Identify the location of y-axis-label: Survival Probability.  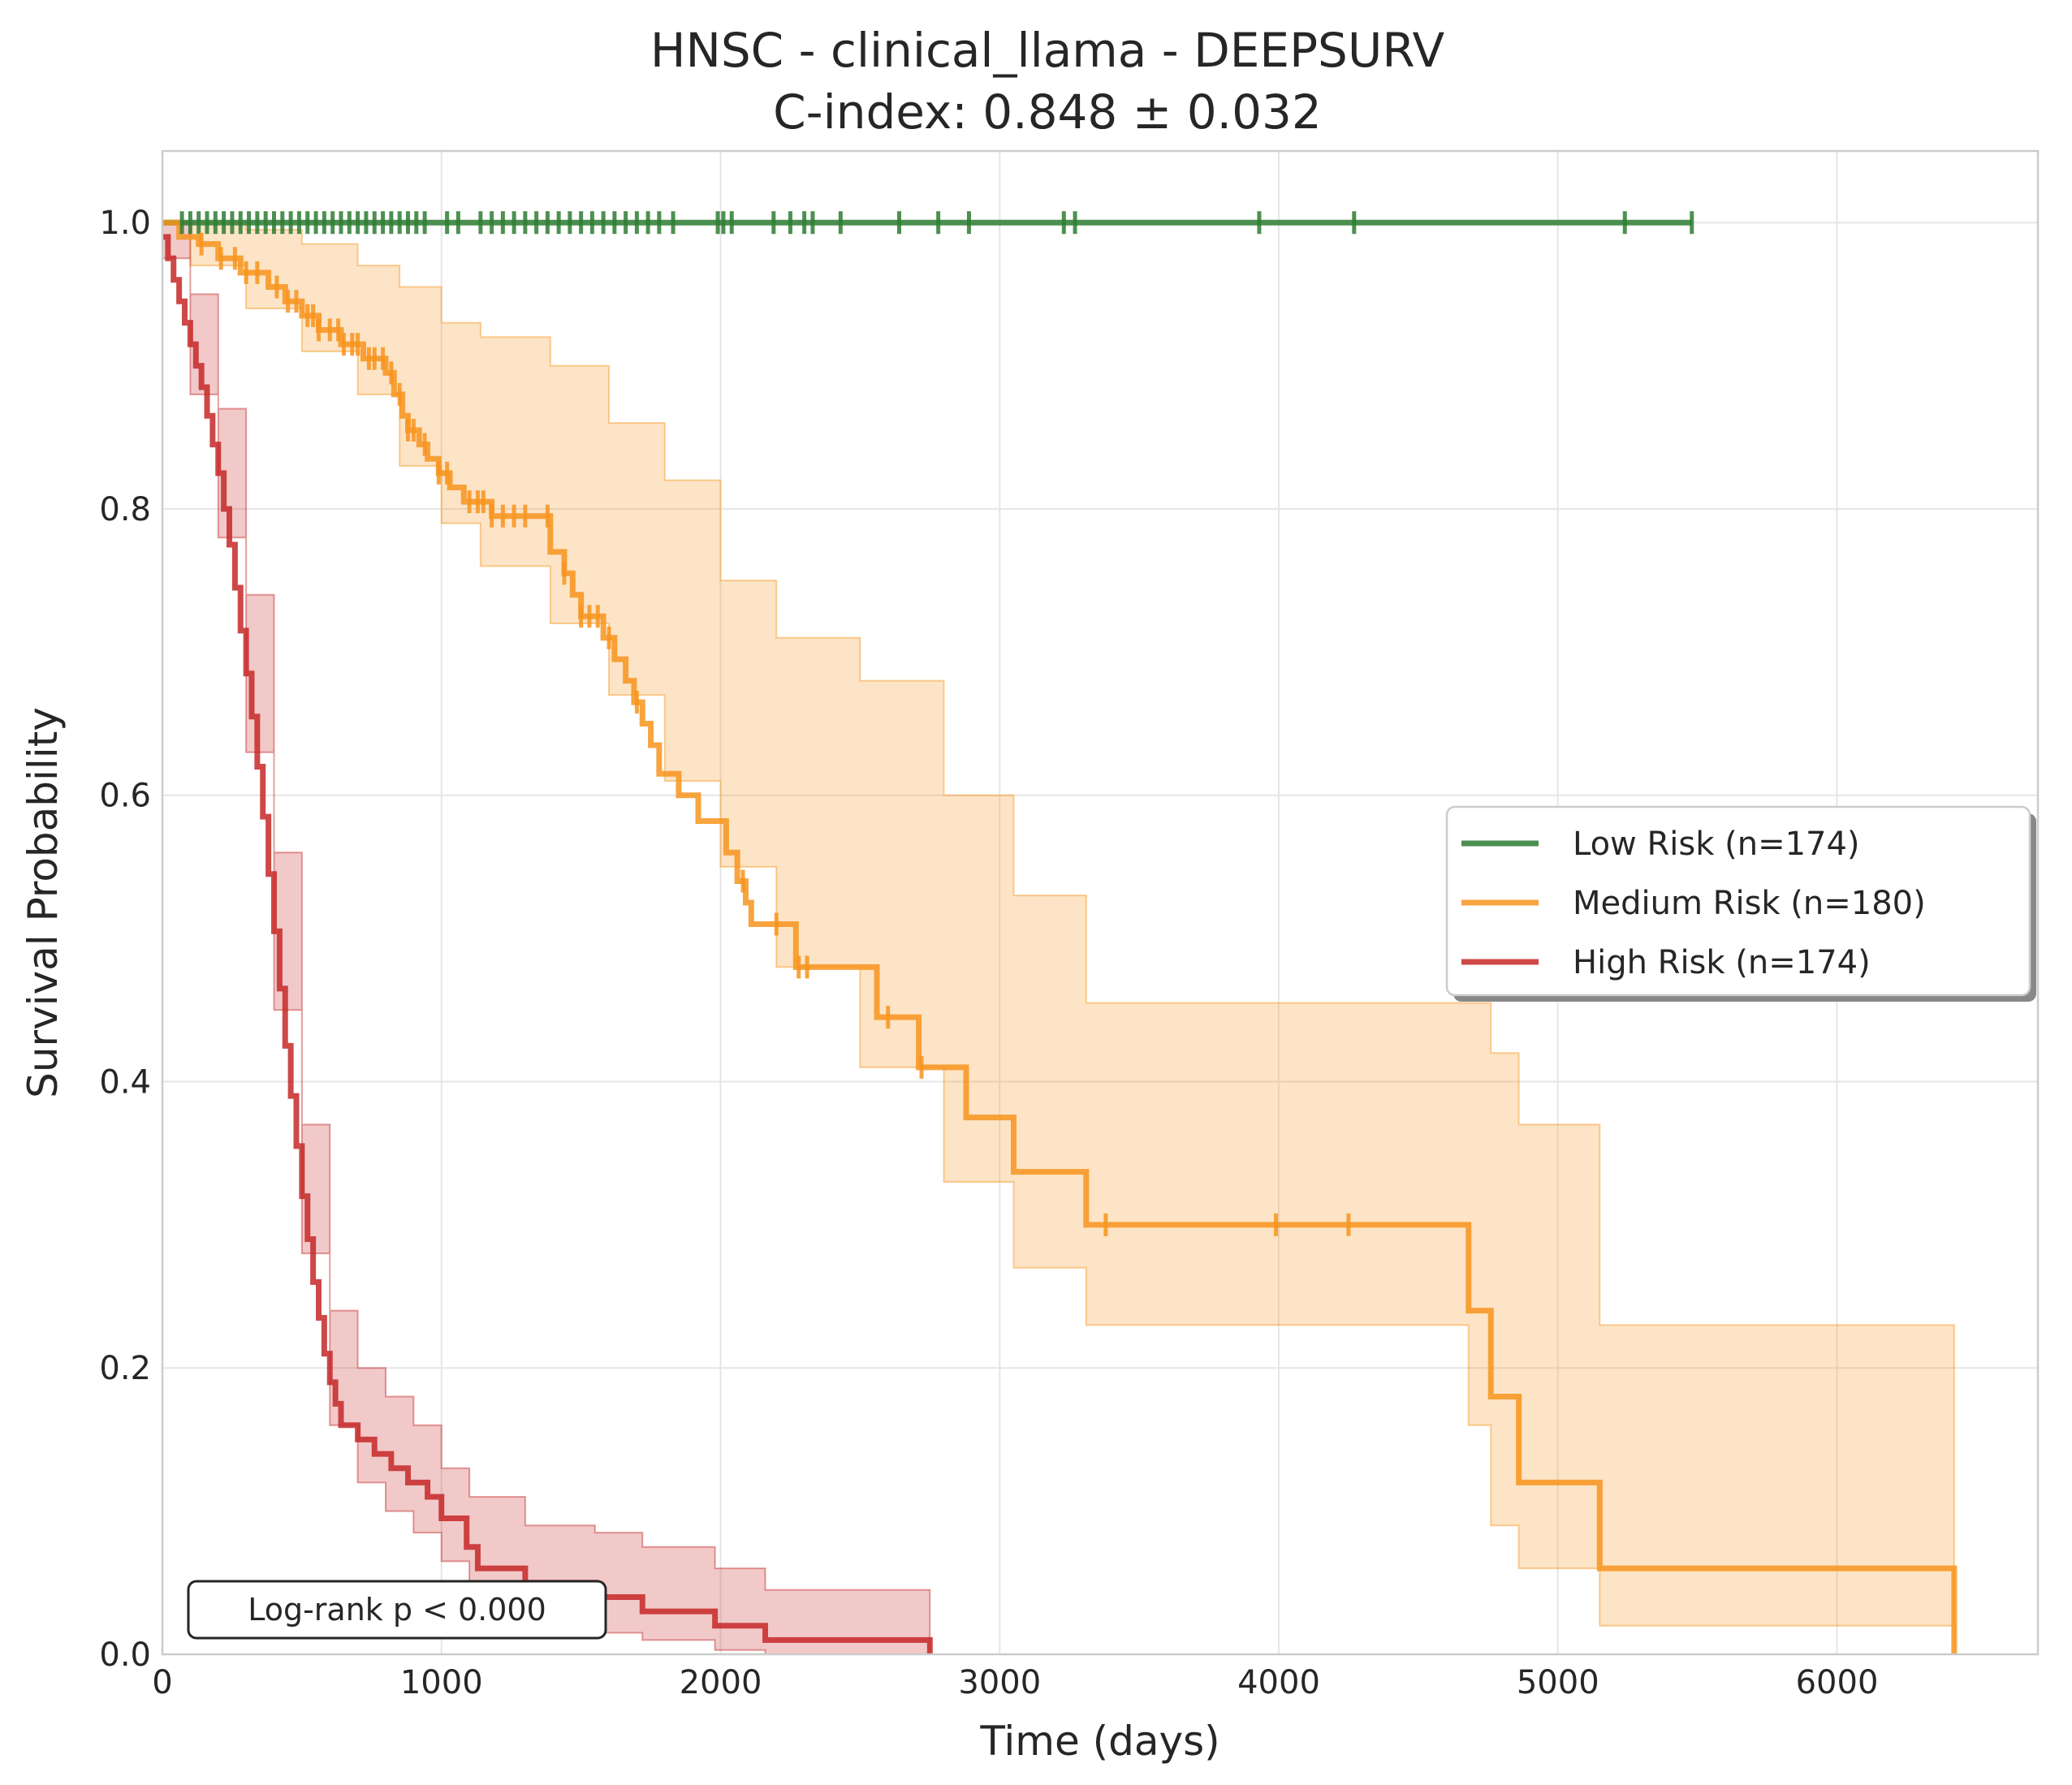
(43, 903).